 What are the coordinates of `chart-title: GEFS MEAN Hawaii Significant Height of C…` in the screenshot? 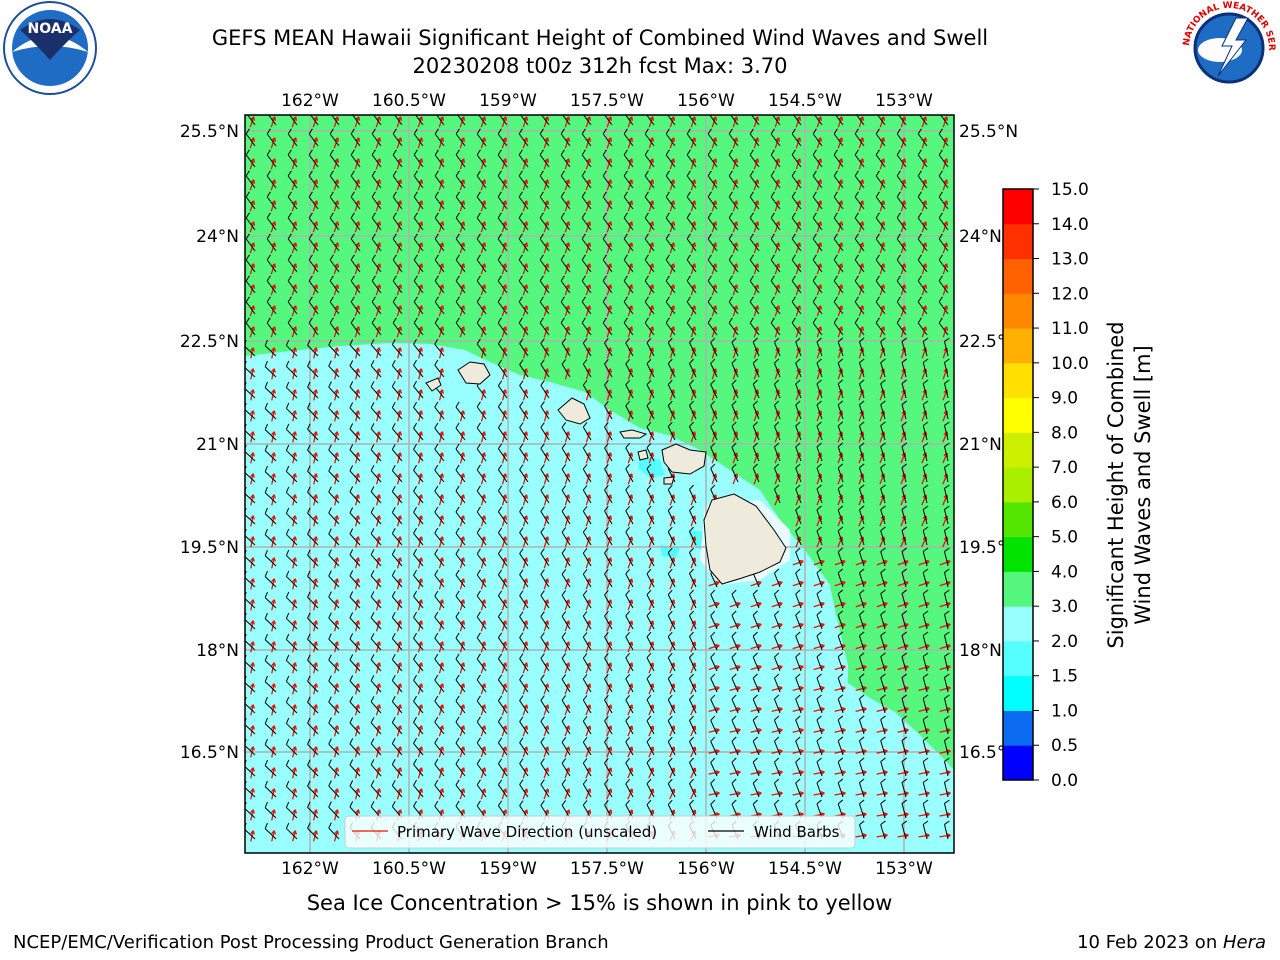 It's located at (600, 38).